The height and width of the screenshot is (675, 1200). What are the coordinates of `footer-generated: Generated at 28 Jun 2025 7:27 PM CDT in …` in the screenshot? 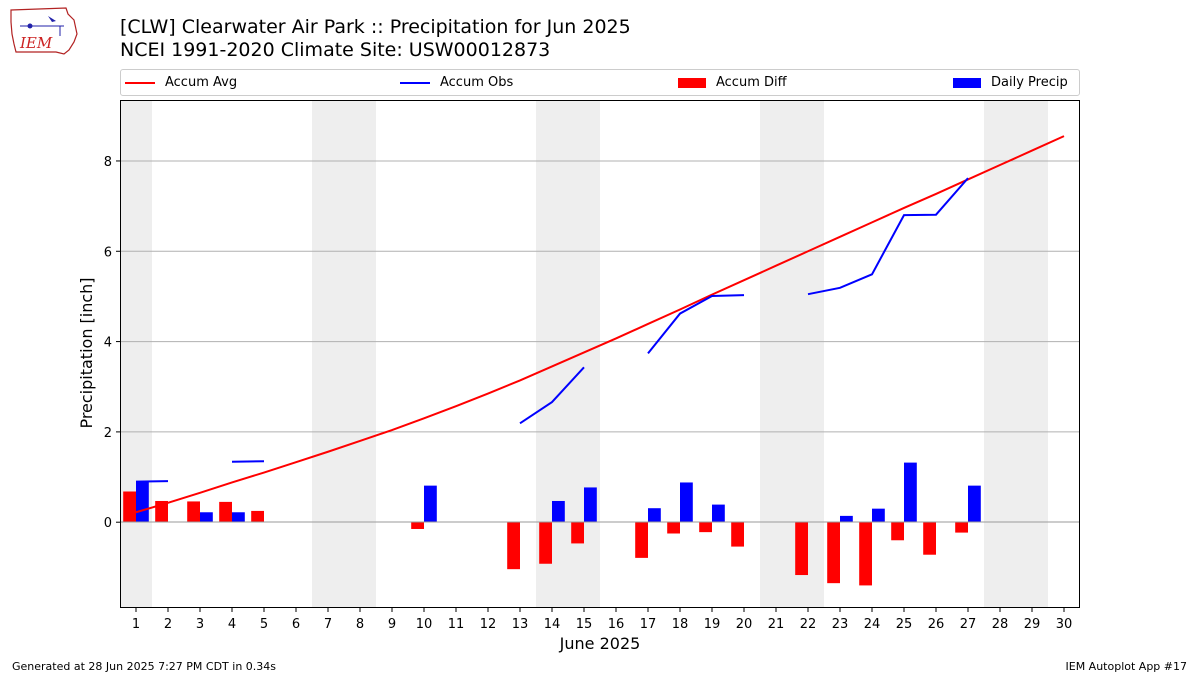 It's located at (144, 666).